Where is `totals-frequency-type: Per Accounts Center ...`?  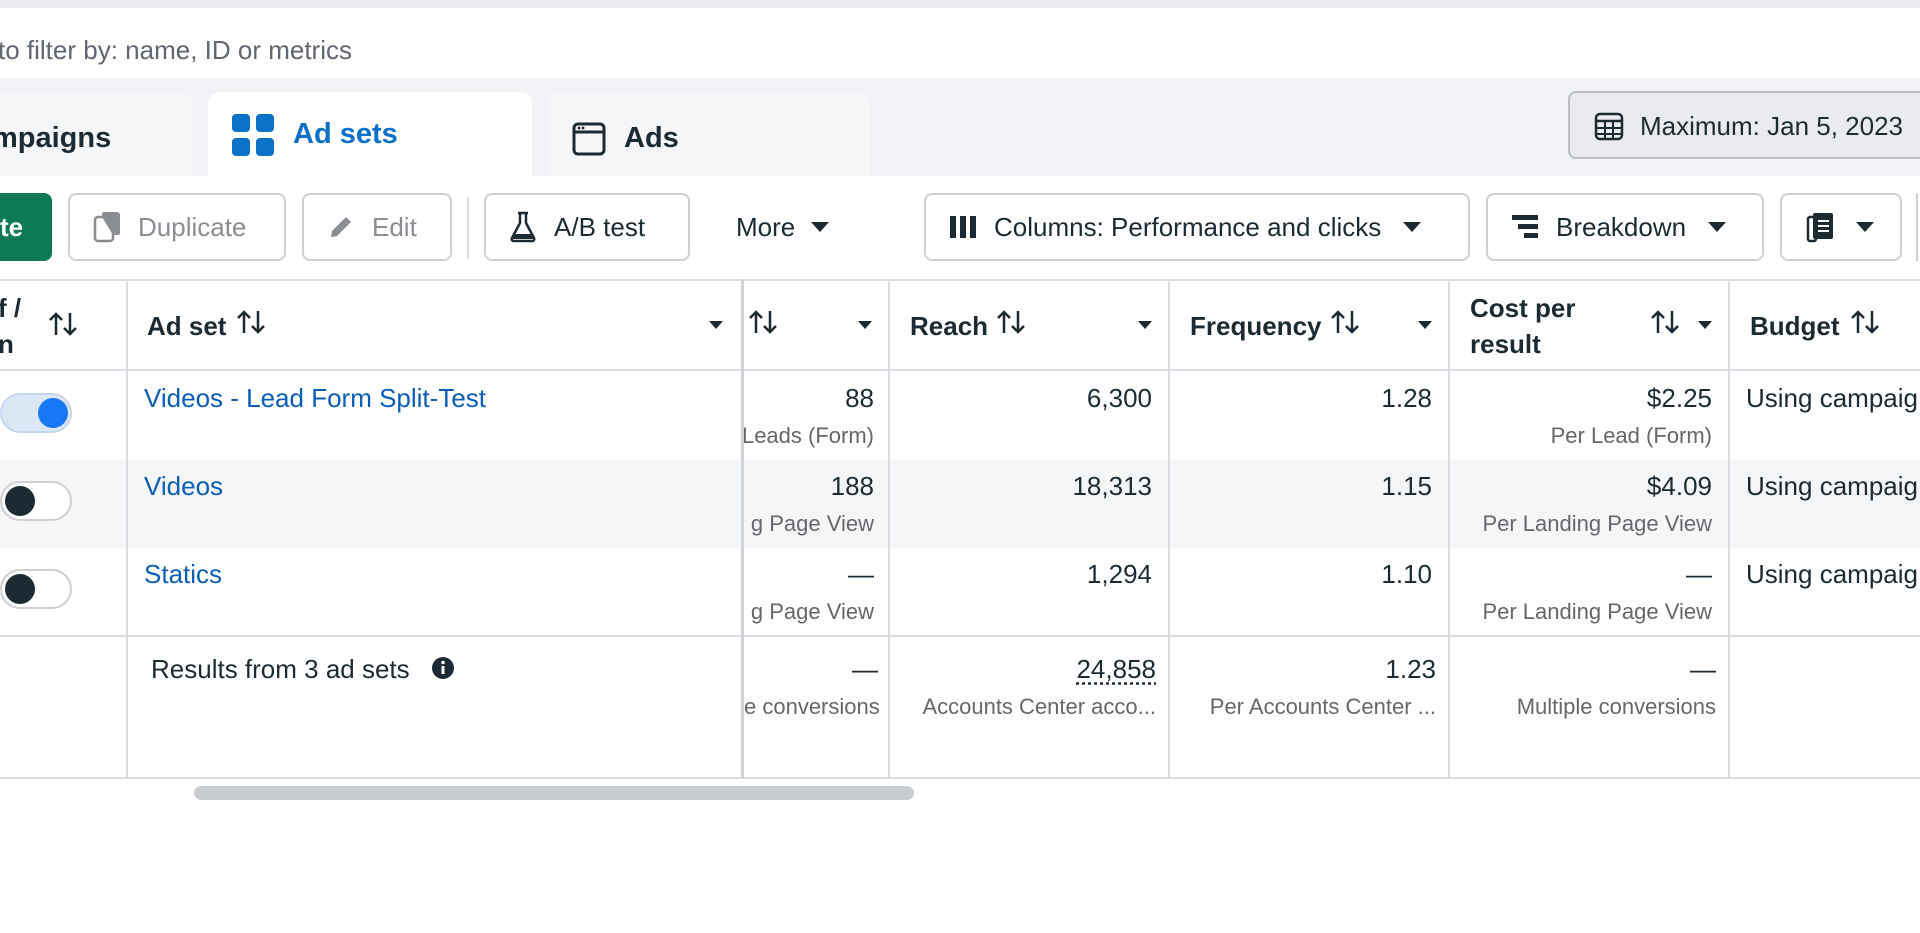 totals-frequency-type: Per Accounts Center ... is located at coordinates (1322, 706).